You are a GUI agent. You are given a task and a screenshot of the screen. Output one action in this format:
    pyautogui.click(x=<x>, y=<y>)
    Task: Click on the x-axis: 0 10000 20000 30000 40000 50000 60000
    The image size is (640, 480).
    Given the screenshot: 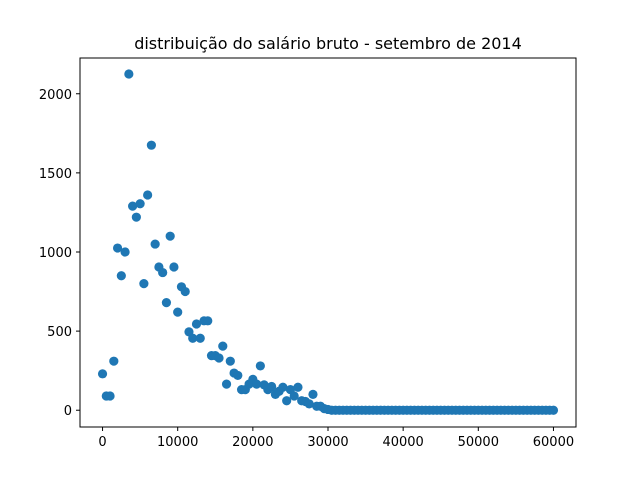 What is the action you would take?
    pyautogui.click(x=336, y=438)
    